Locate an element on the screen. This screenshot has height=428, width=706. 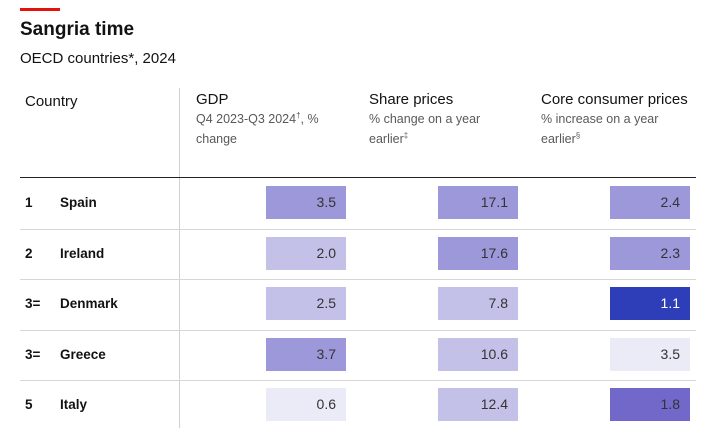
cell-core-spain: 2.4 is located at coordinates (650, 202).